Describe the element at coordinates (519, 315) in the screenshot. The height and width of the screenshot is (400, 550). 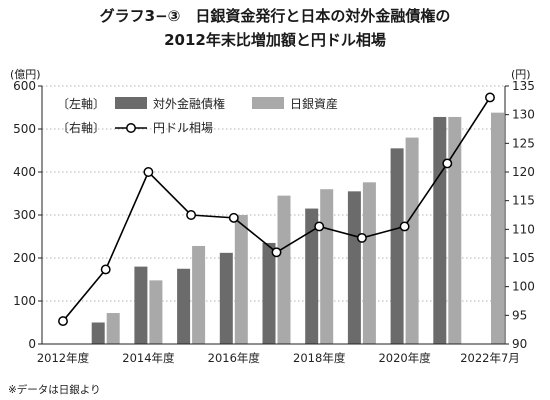
I see `right-tick-label: 95` at that location.